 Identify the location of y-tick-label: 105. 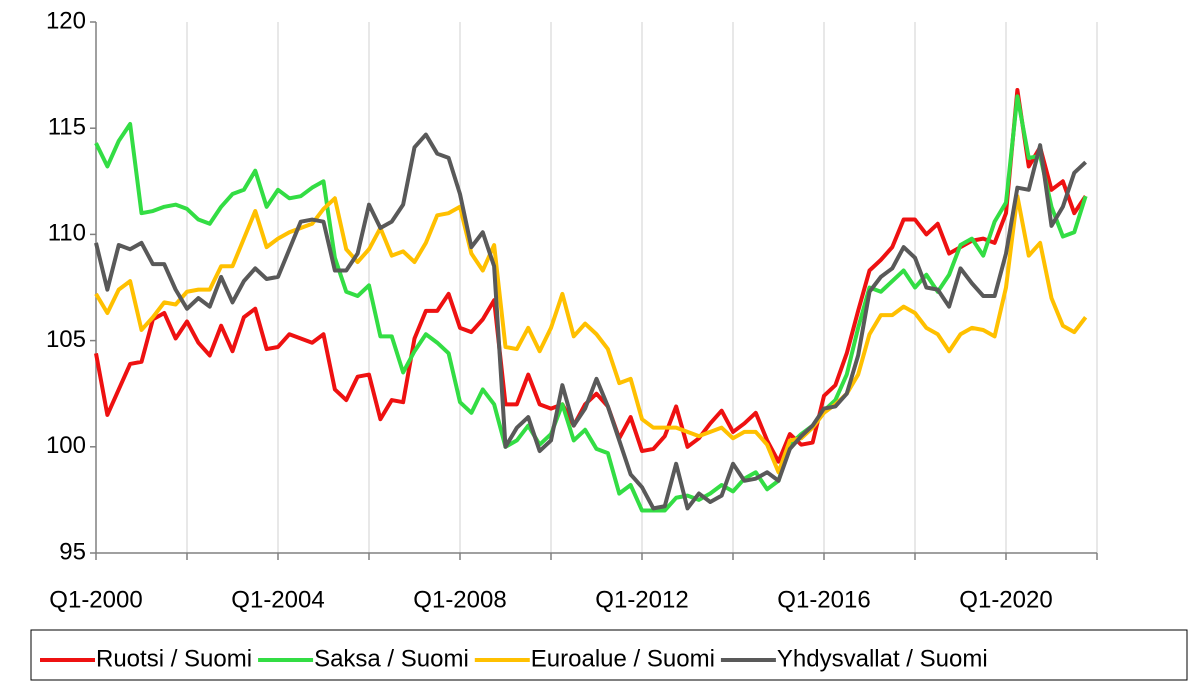
(66, 339).